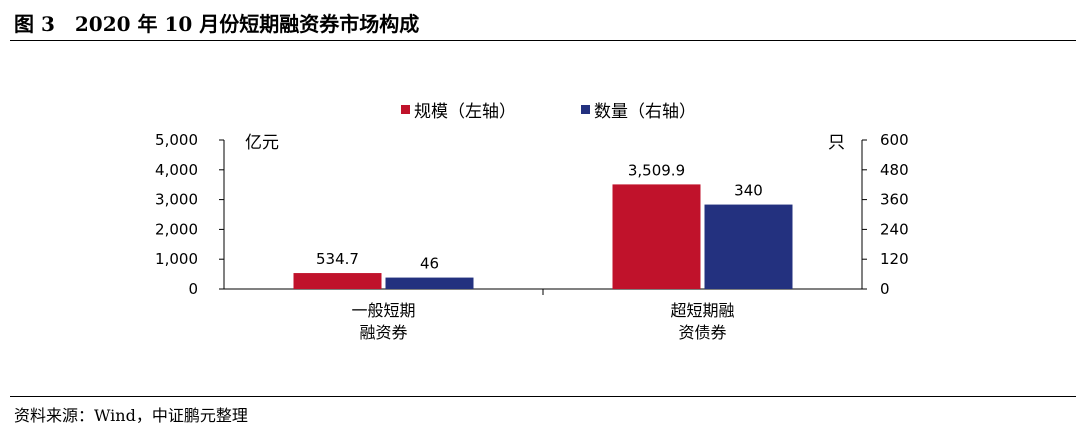 The height and width of the screenshot is (434, 1080). What do you see at coordinates (176, 229) in the screenshot?
I see `left-tick-label: 2,000` at bounding box center [176, 229].